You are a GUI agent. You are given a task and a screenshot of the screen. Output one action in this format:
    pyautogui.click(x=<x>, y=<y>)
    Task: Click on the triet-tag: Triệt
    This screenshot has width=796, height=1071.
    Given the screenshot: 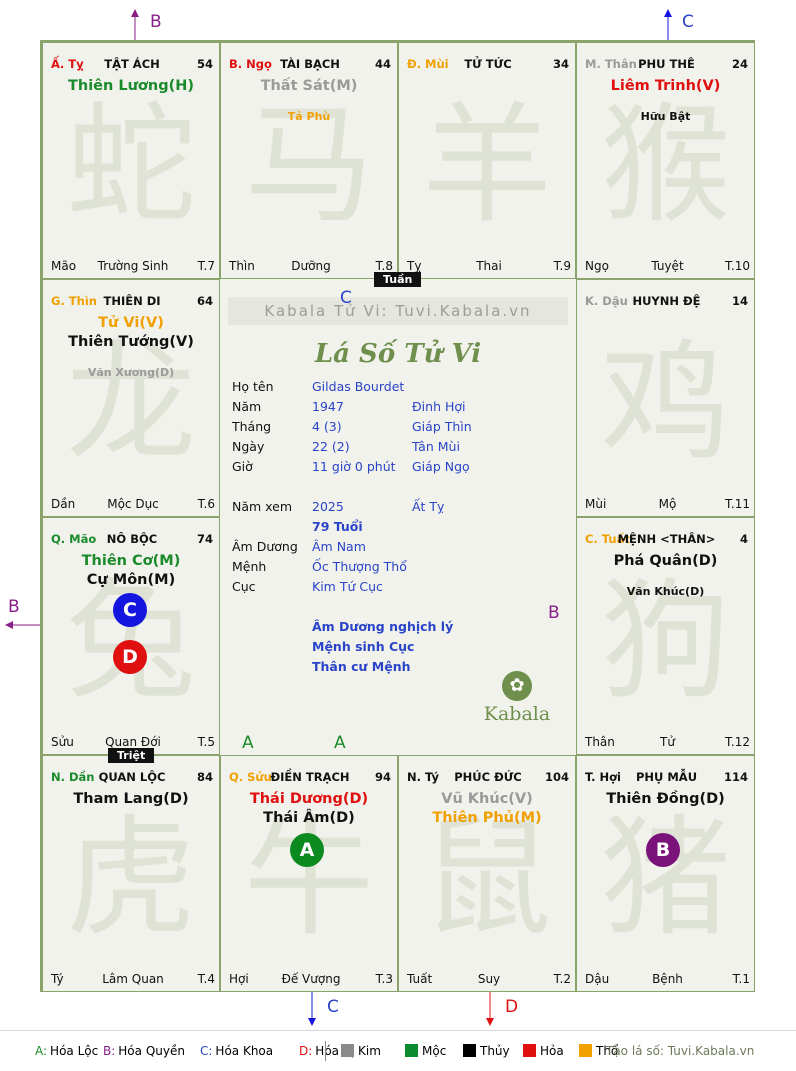 What is the action you would take?
    pyautogui.click(x=131, y=755)
    